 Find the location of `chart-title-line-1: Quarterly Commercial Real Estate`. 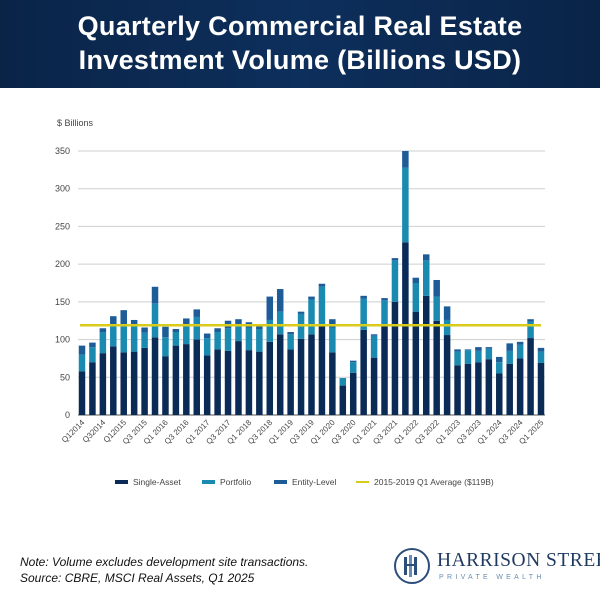

chart-title-line-1: Quarterly Commercial Real Estate is located at coordinates (300, 26).